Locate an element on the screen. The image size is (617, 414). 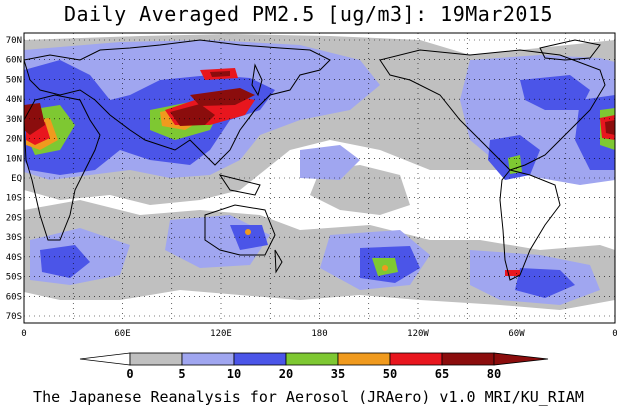
lat-label: 30S is located at coordinates (14, 238).